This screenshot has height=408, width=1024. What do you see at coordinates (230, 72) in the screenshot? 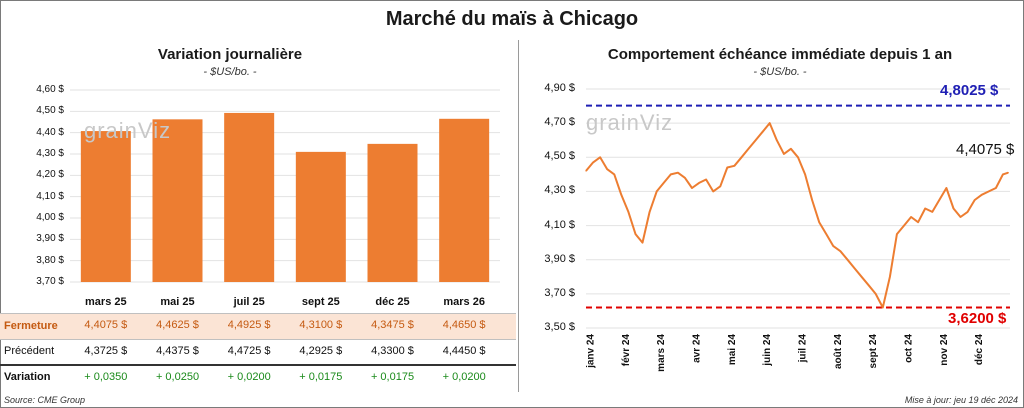
I see `left-chart-subtitle: - $US/bo. -` at bounding box center [230, 72].